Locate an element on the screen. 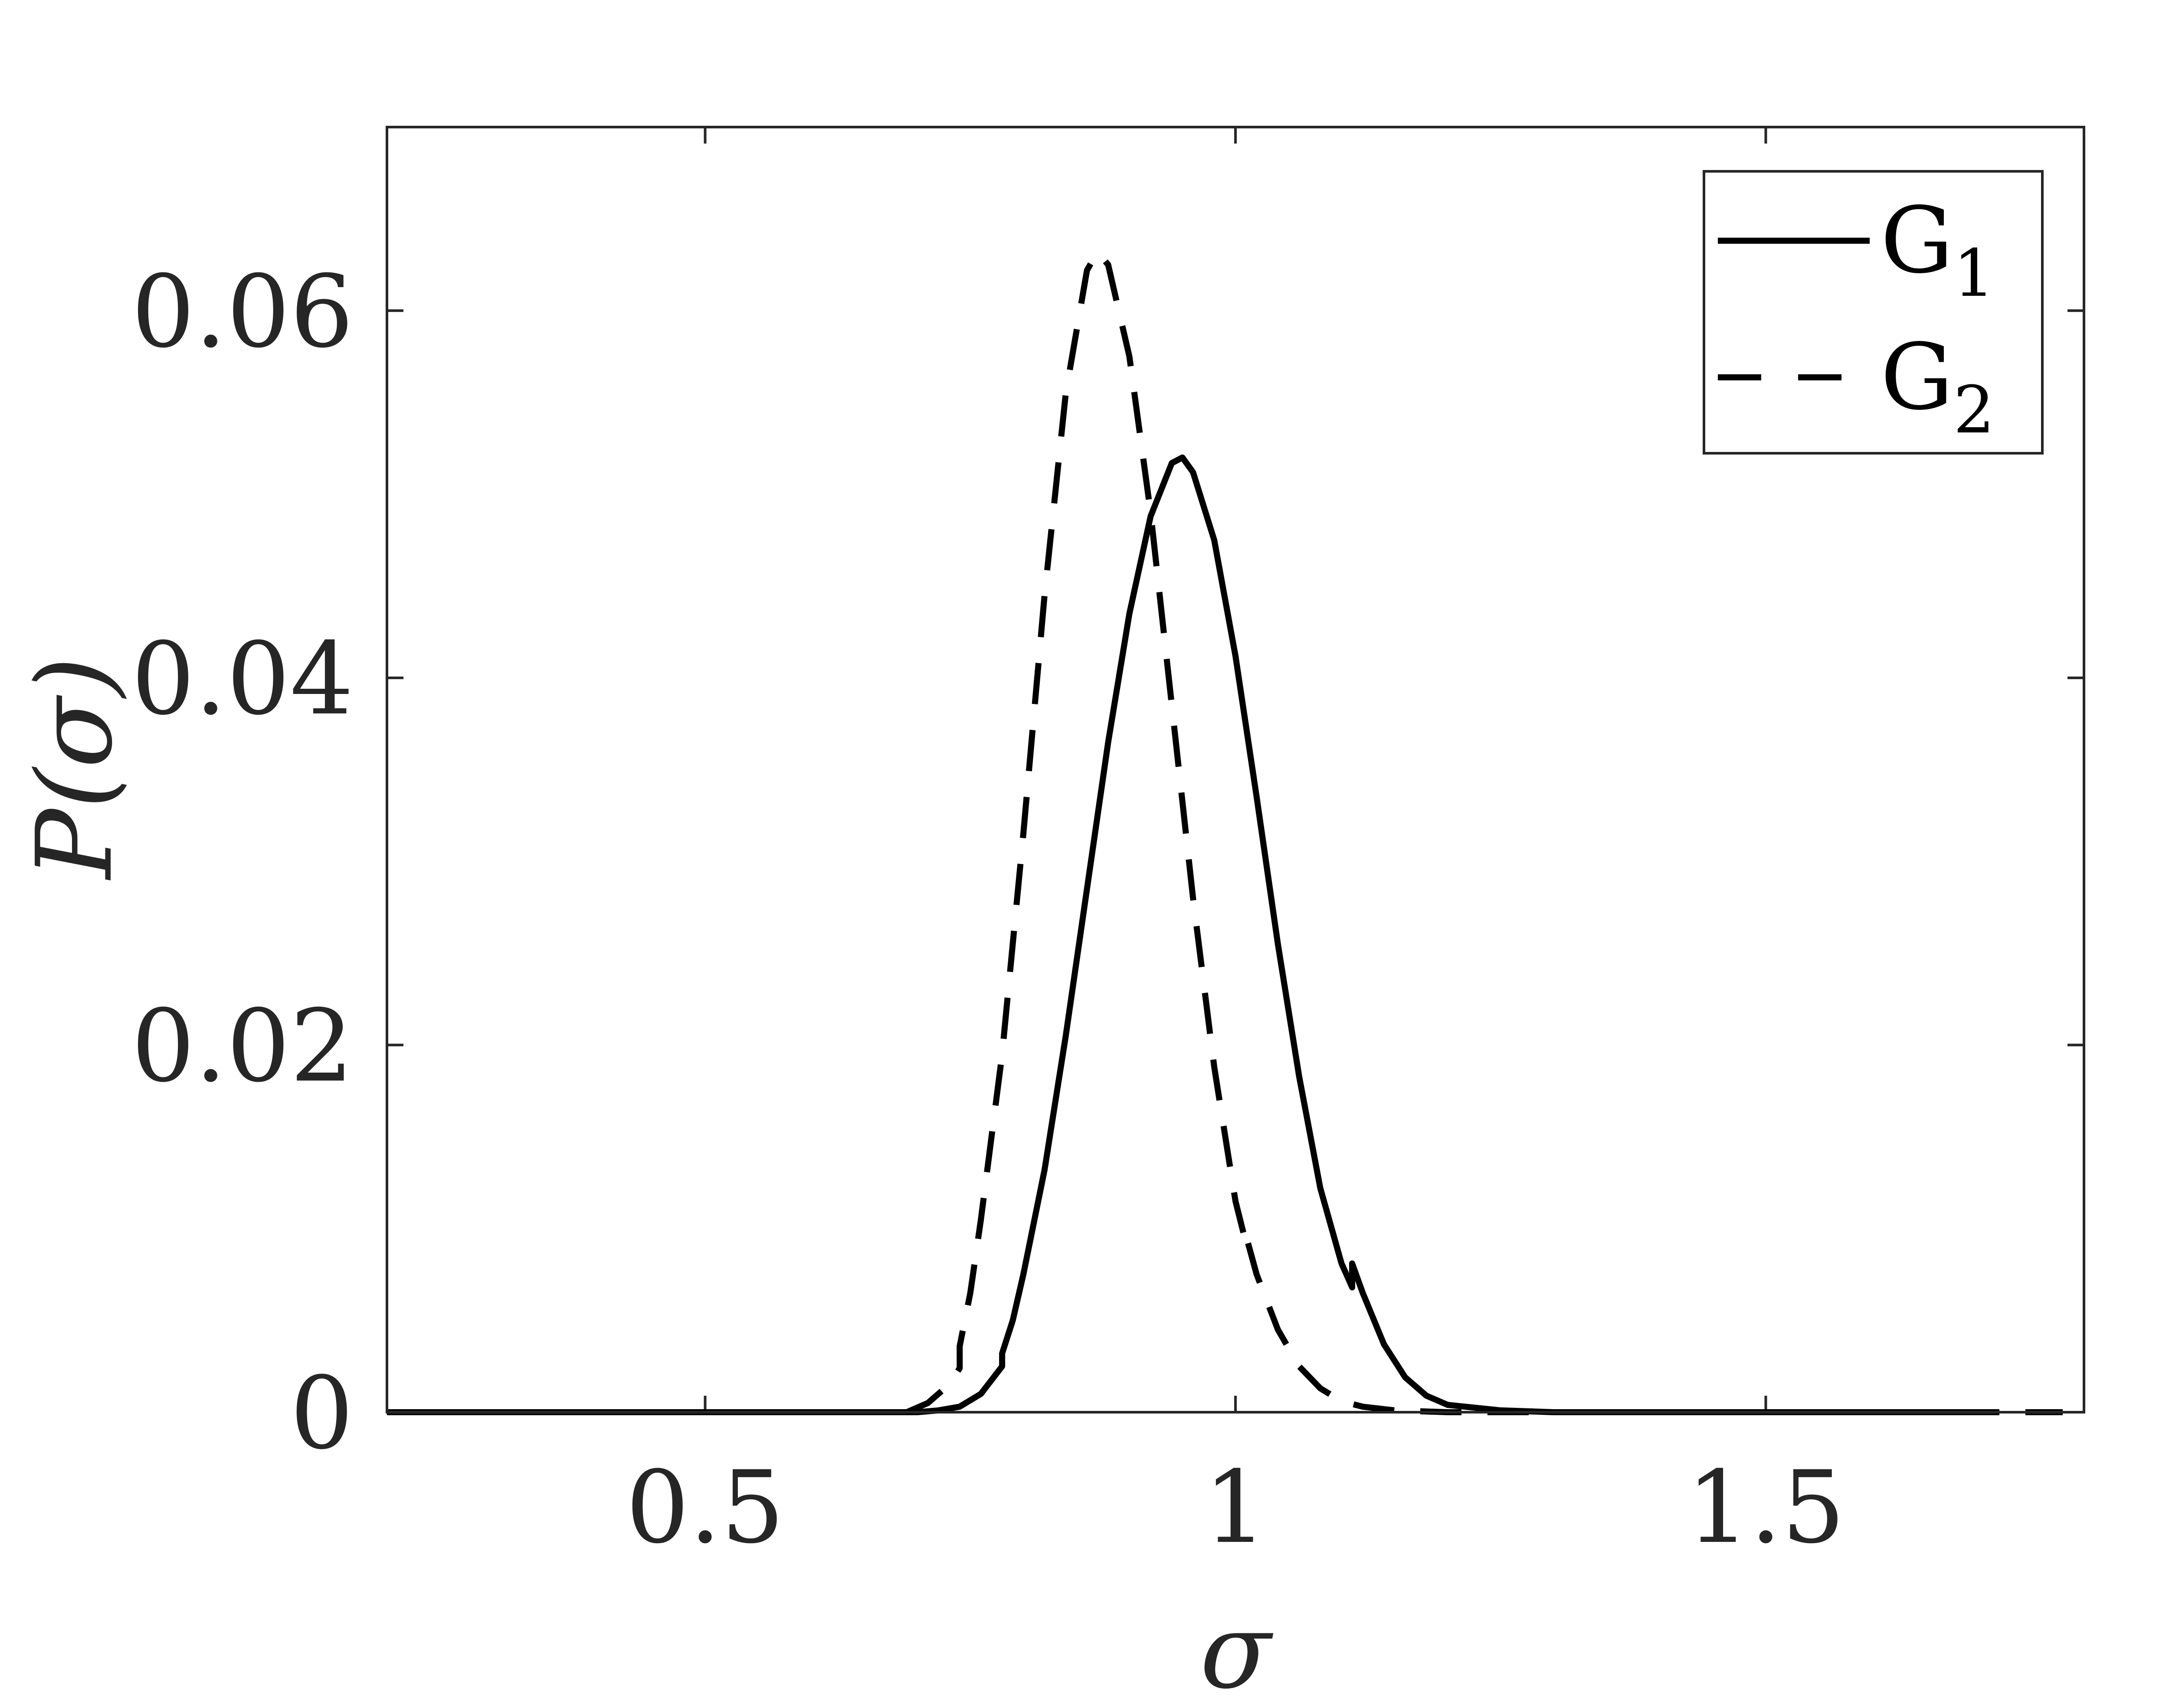 The width and height of the screenshot is (2169, 1708). x-axis-title: σ is located at coordinates (1237, 1649).